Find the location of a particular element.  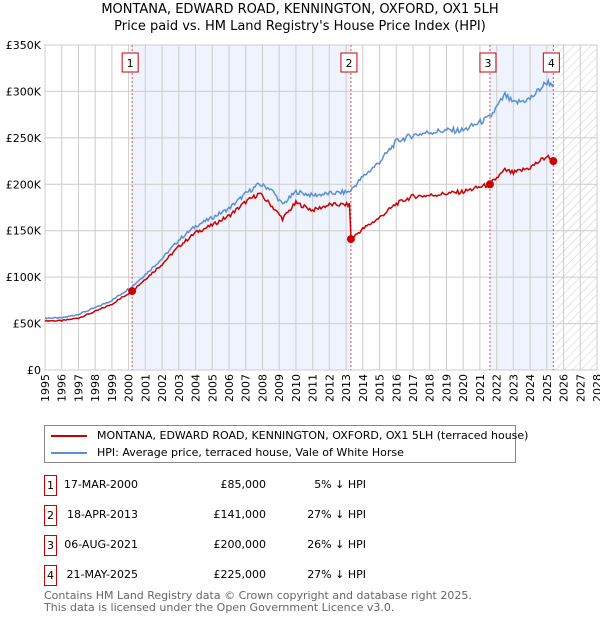

x-tick-label: 1999 is located at coordinates (112, 388).